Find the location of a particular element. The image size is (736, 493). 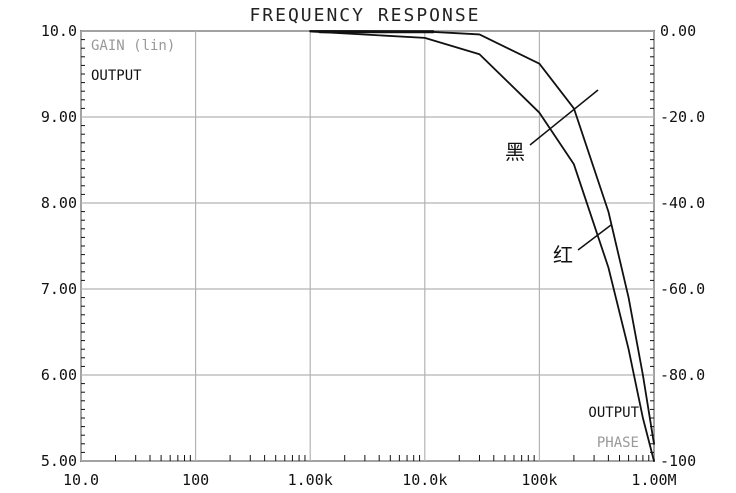

y-right-tick-label: 0.00 is located at coordinates (678, 31).